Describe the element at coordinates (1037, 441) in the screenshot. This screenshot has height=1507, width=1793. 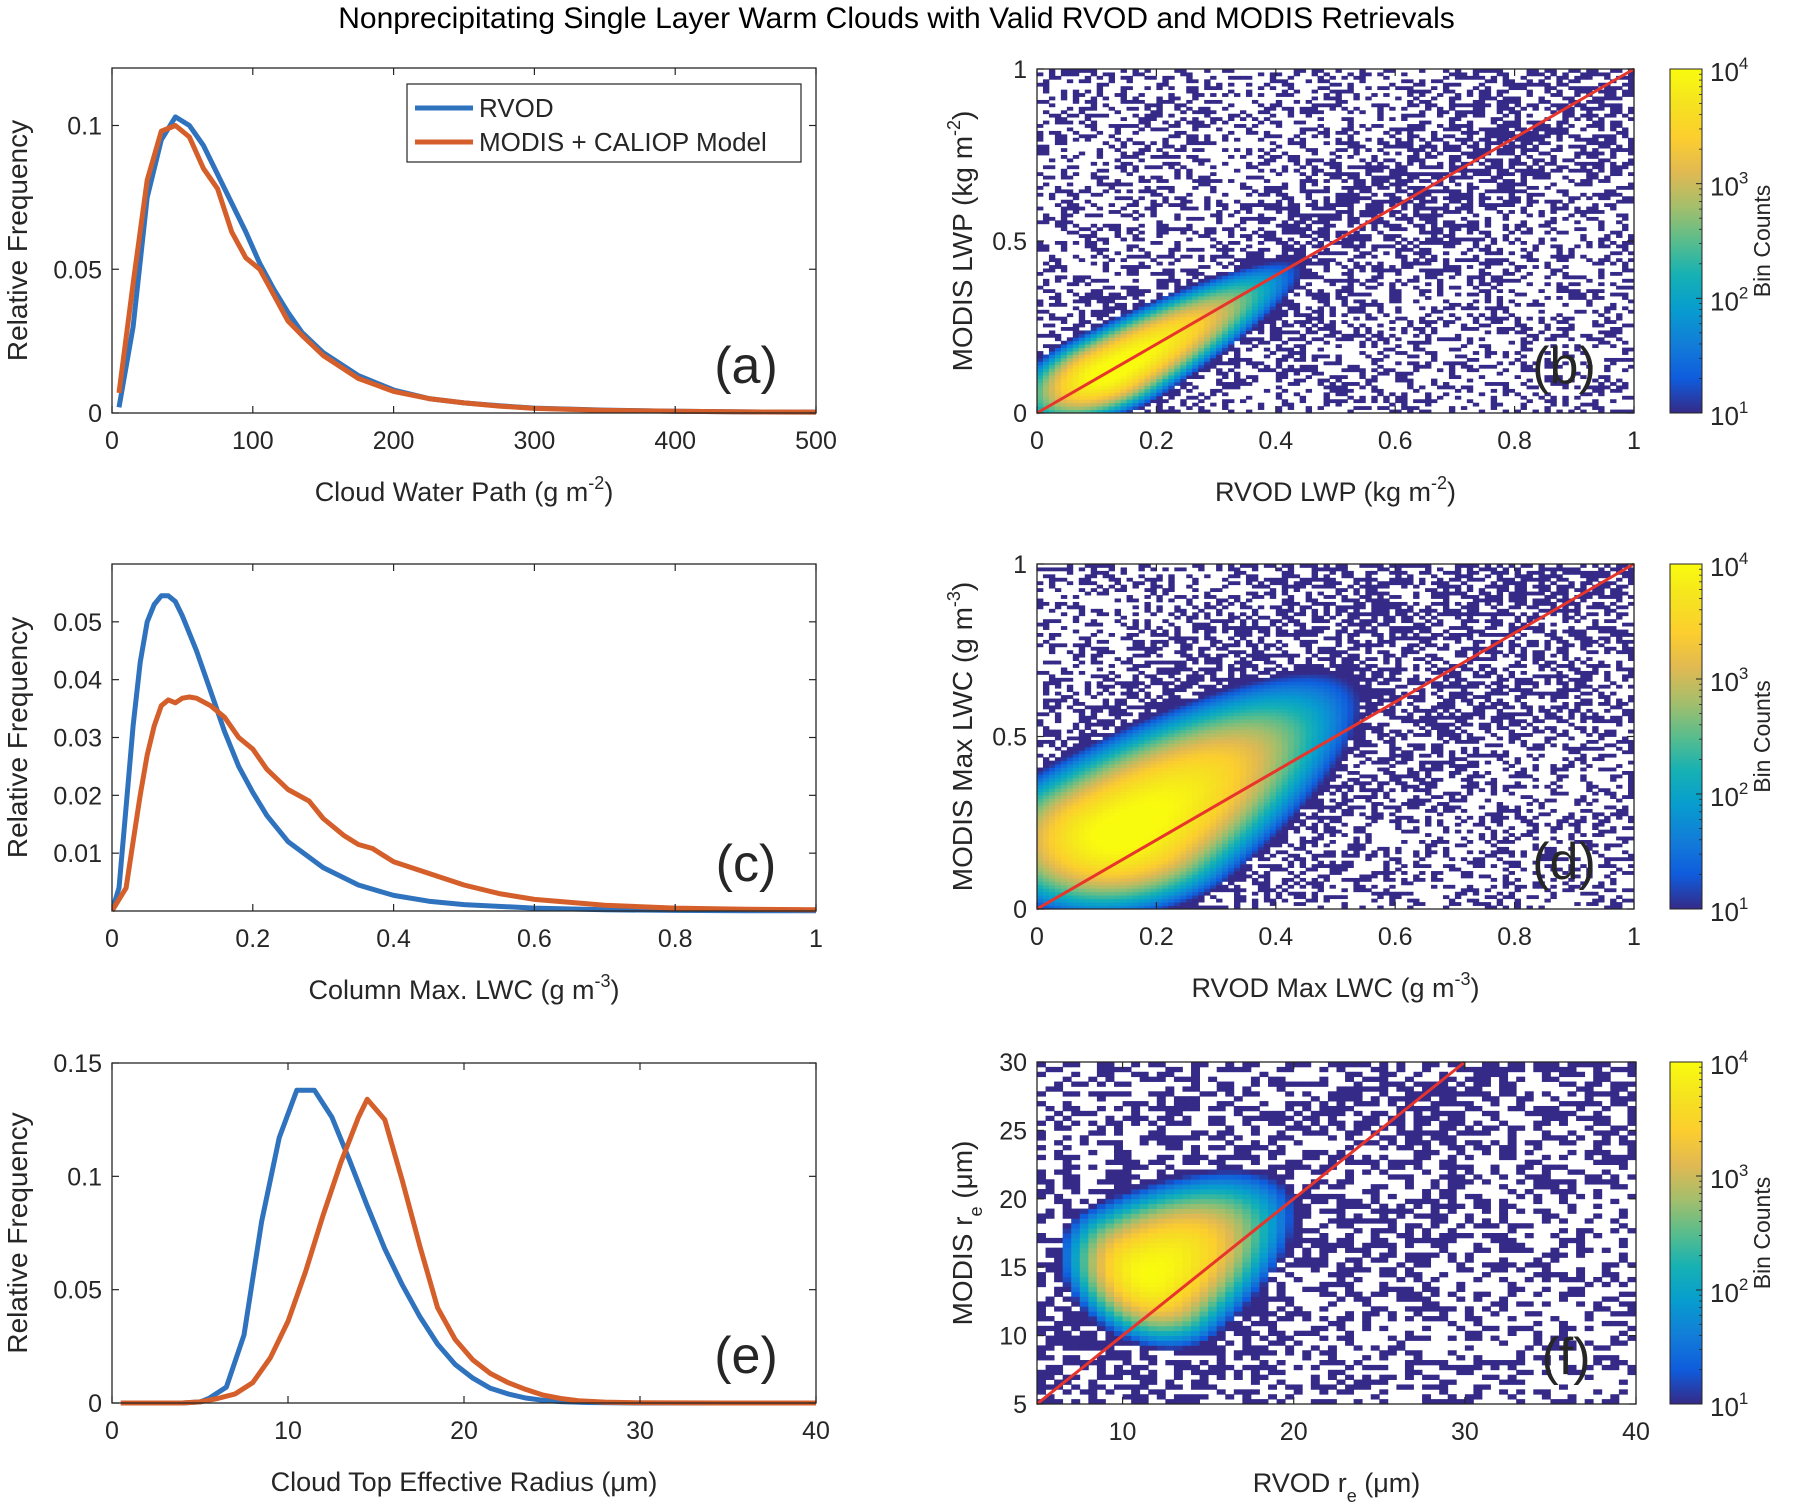
I see `x-tick-label: 0` at that location.